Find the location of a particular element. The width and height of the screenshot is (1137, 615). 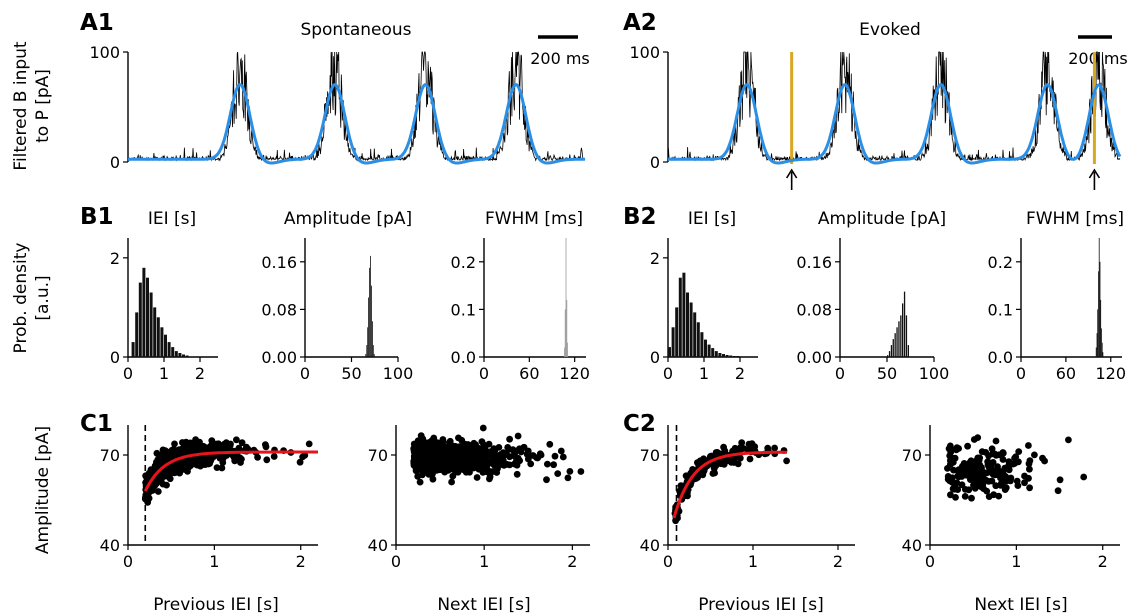

c2-next-xtick-label: 1 is located at coordinates (1016, 561).